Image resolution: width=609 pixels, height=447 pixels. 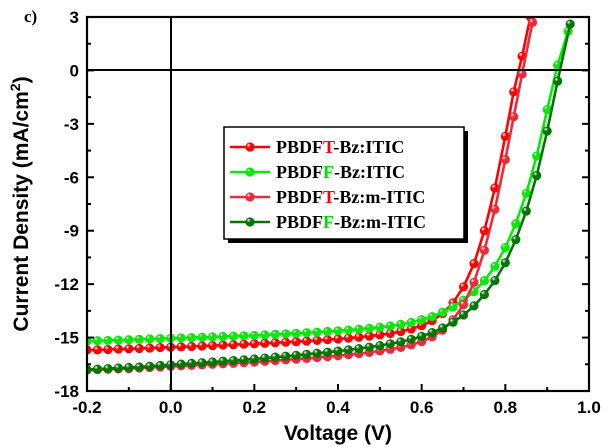 I want to click on legend-box, so click(x=344, y=183).